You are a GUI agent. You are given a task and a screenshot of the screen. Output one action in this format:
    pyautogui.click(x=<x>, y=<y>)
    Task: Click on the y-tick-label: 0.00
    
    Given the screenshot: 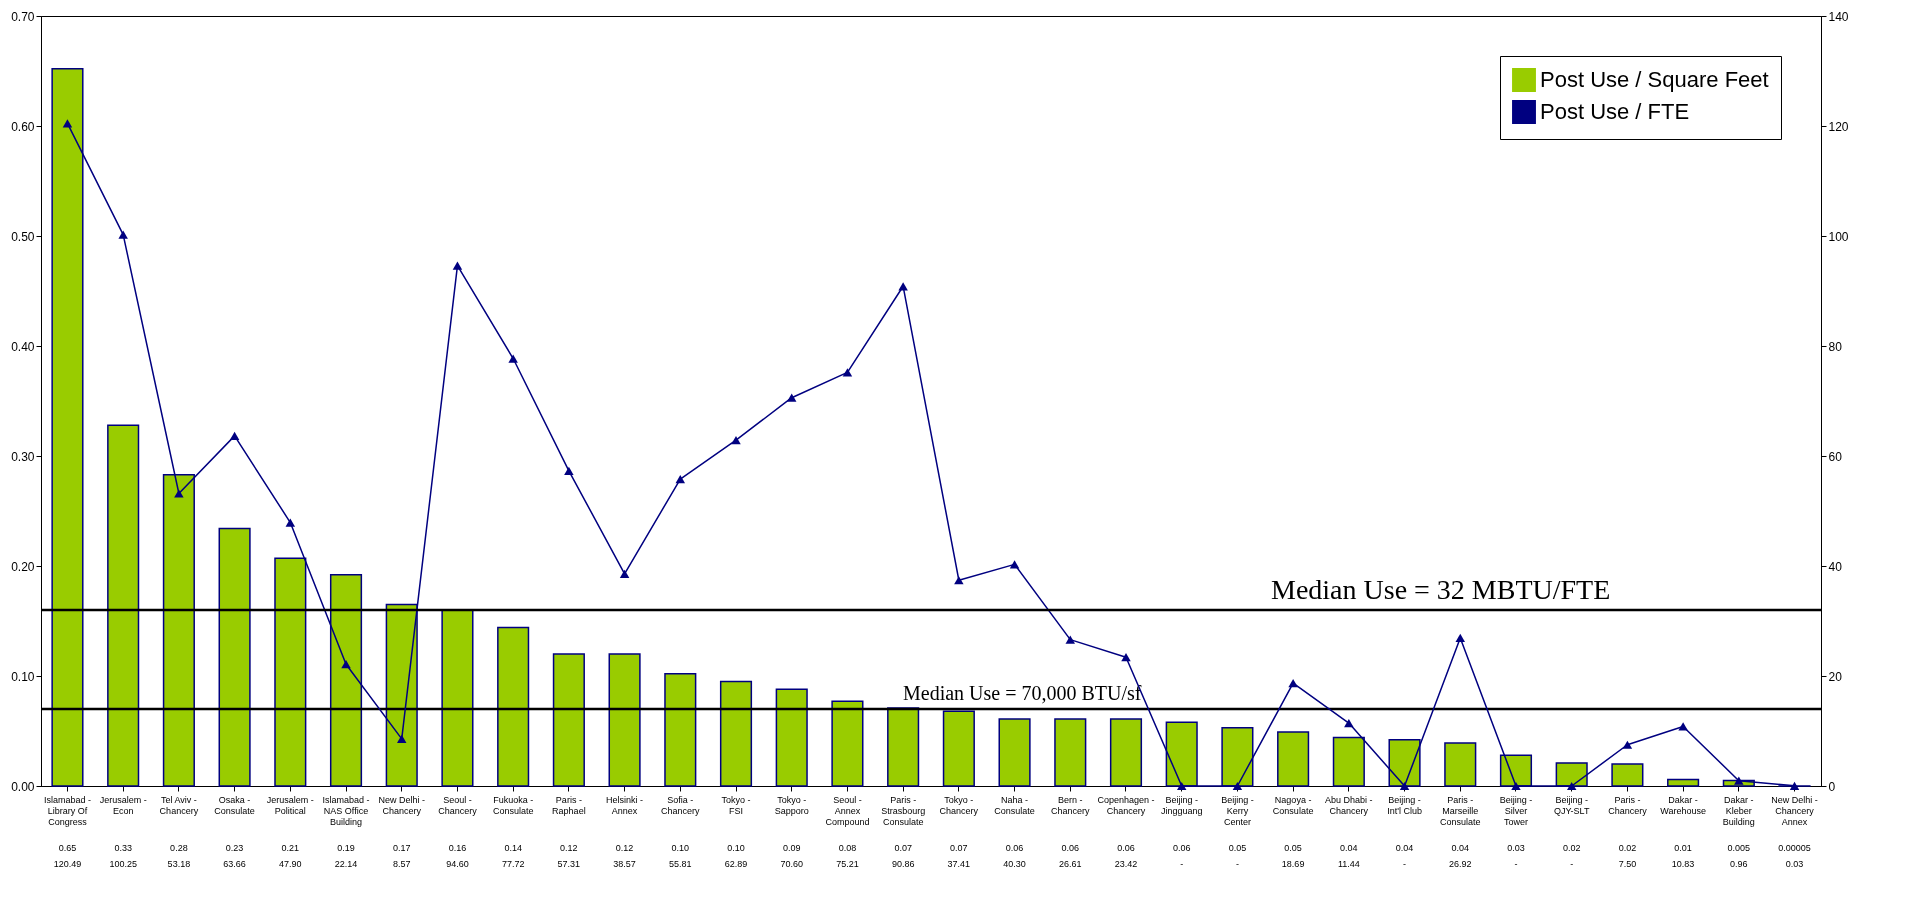 What is the action you would take?
    pyautogui.click(x=23, y=786)
    